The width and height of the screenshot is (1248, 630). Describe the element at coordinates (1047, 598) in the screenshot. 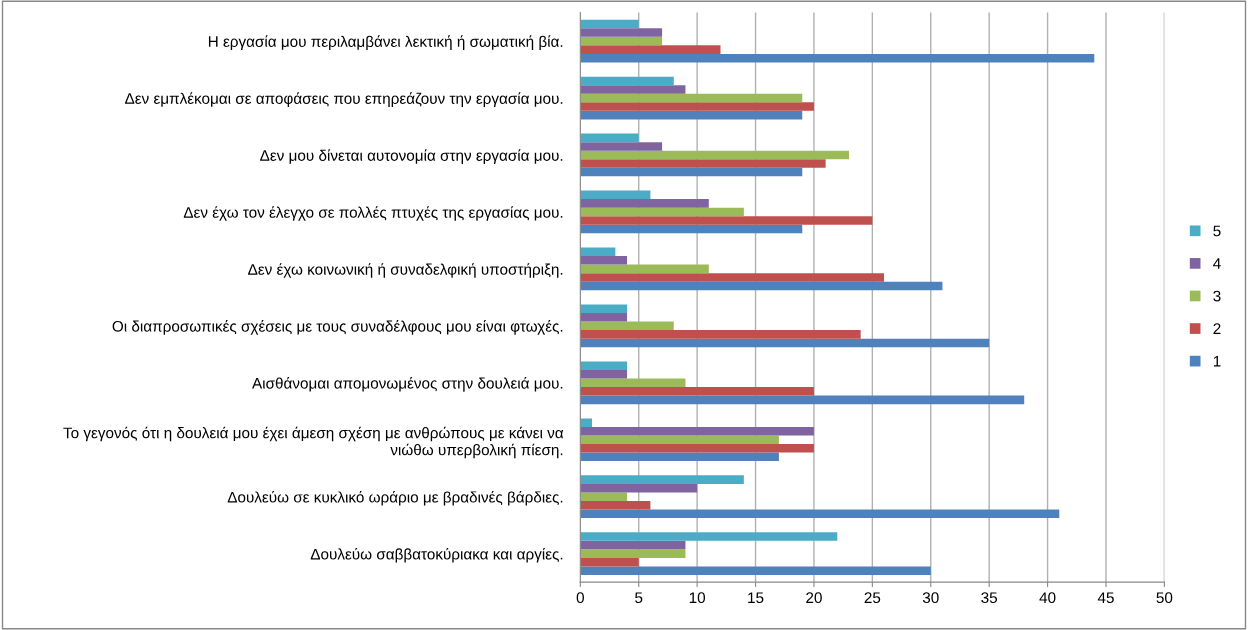

I see `x-tick-label: 40` at that location.